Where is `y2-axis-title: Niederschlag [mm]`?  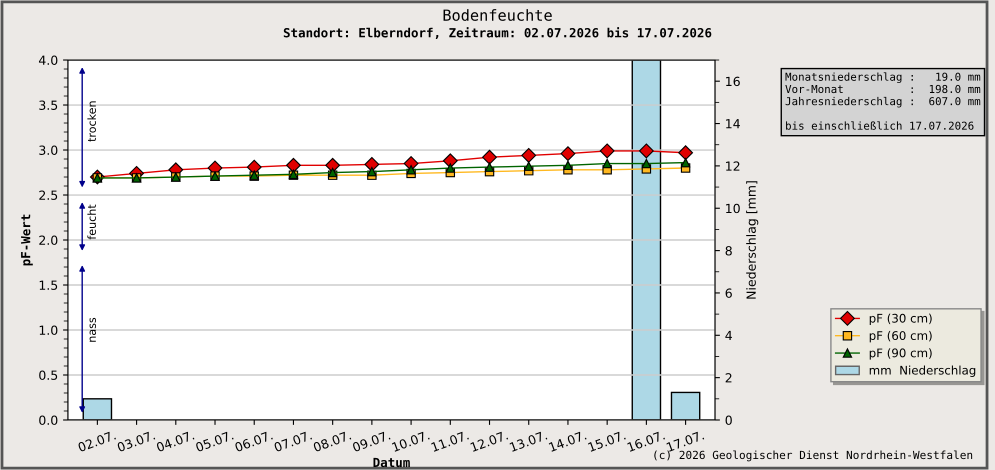
y2-axis-title: Niederschlag [mm] is located at coordinates (752, 240).